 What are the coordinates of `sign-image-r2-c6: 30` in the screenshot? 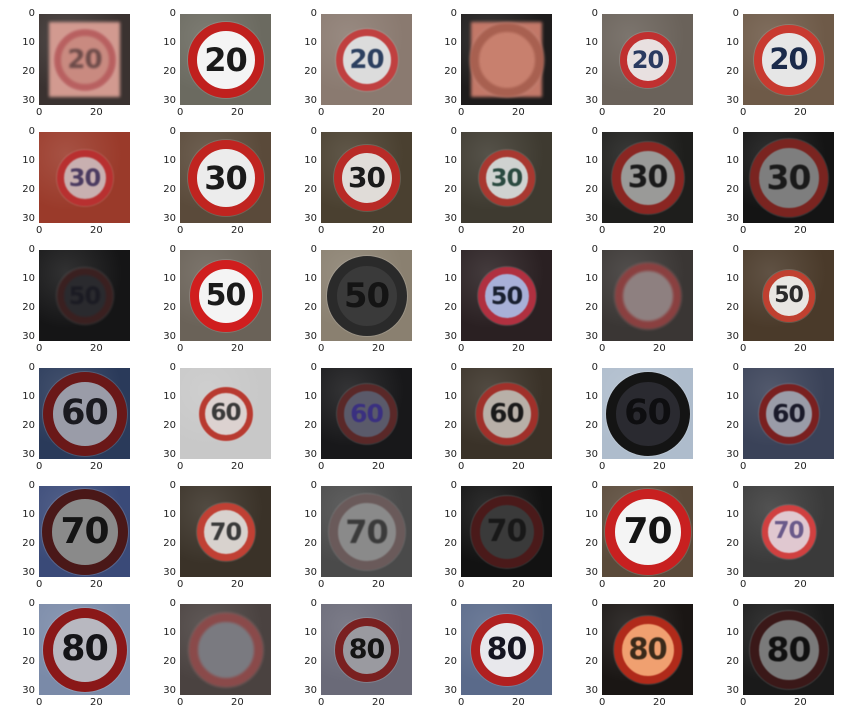 It's located at (788, 177).